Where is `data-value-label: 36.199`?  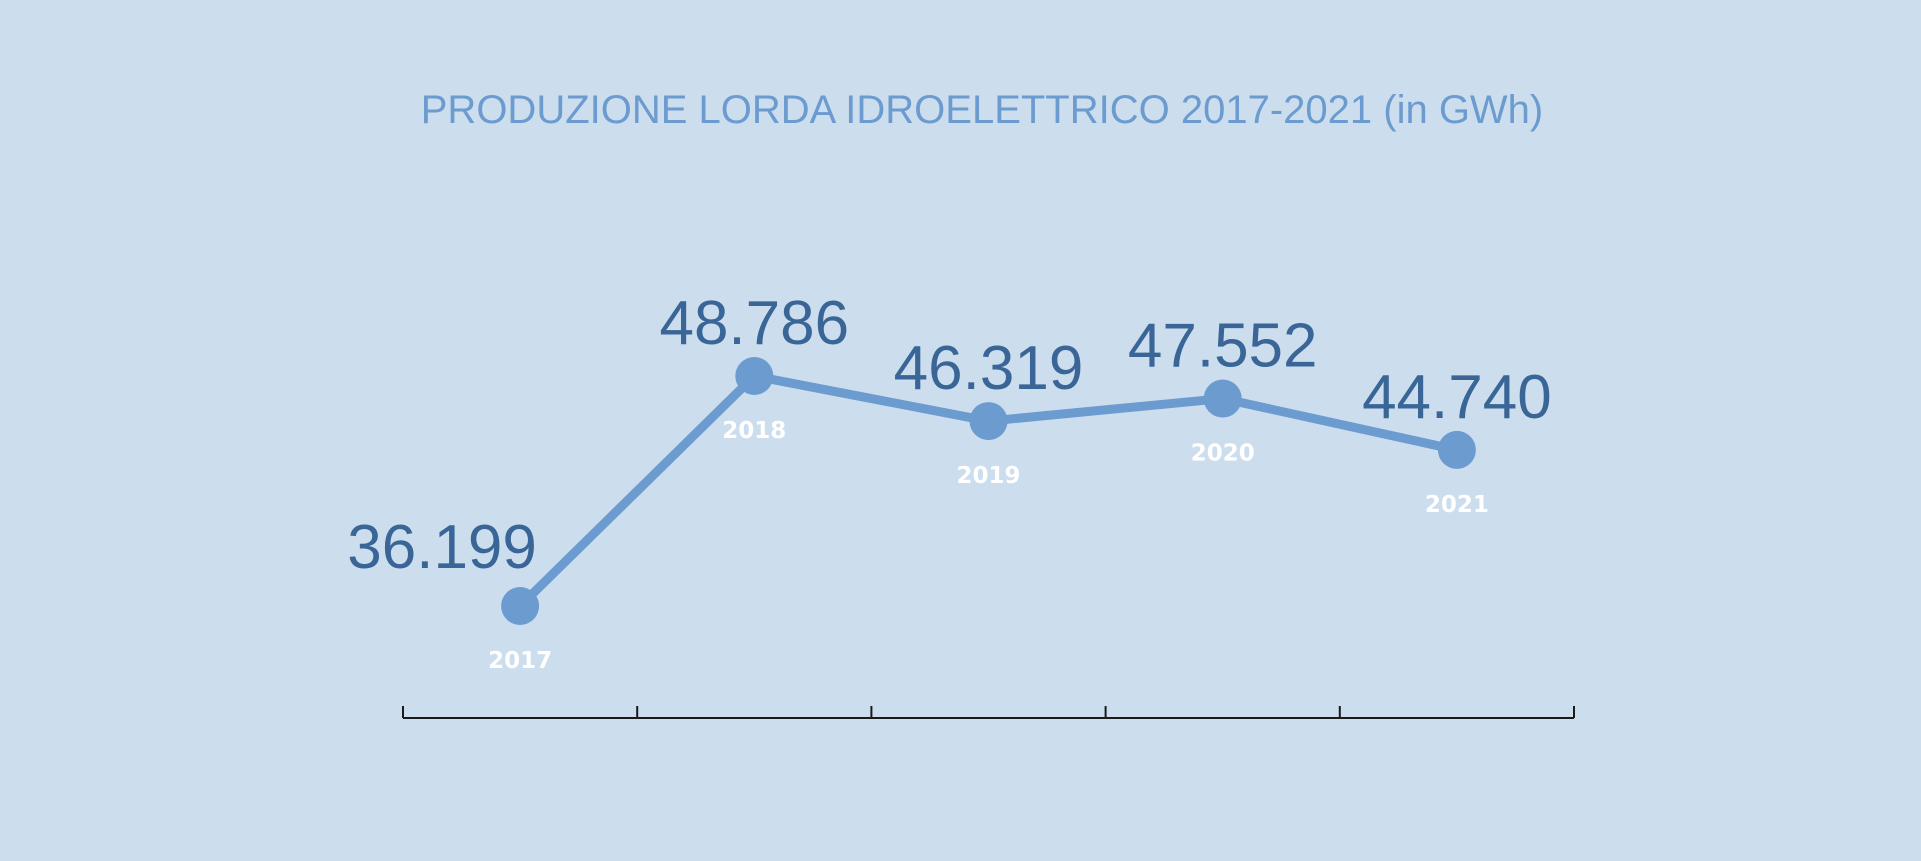 data-value-label: 36.199 is located at coordinates (442, 547).